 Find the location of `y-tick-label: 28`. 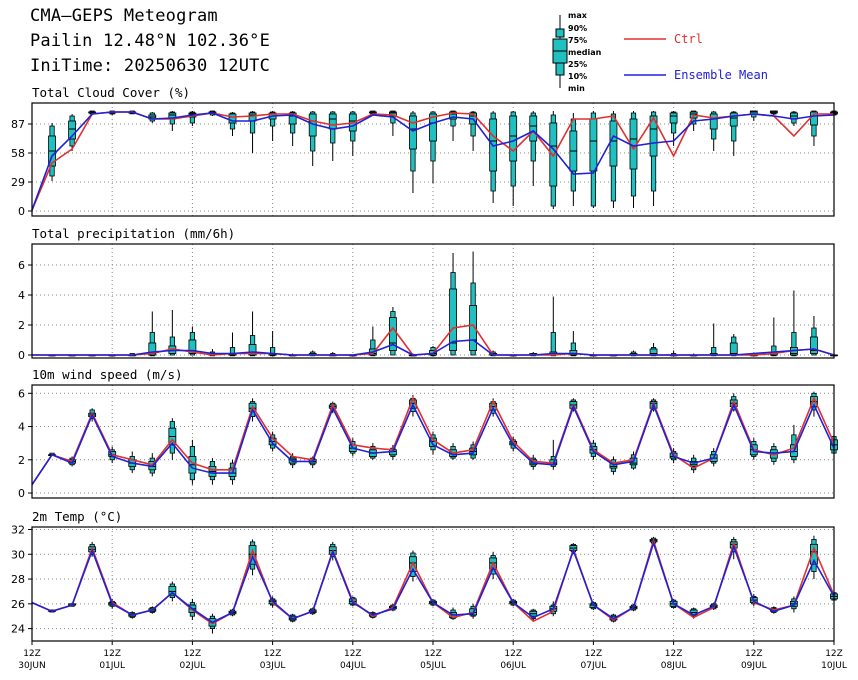

y-tick-label: 28 is located at coordinates (18, 579).